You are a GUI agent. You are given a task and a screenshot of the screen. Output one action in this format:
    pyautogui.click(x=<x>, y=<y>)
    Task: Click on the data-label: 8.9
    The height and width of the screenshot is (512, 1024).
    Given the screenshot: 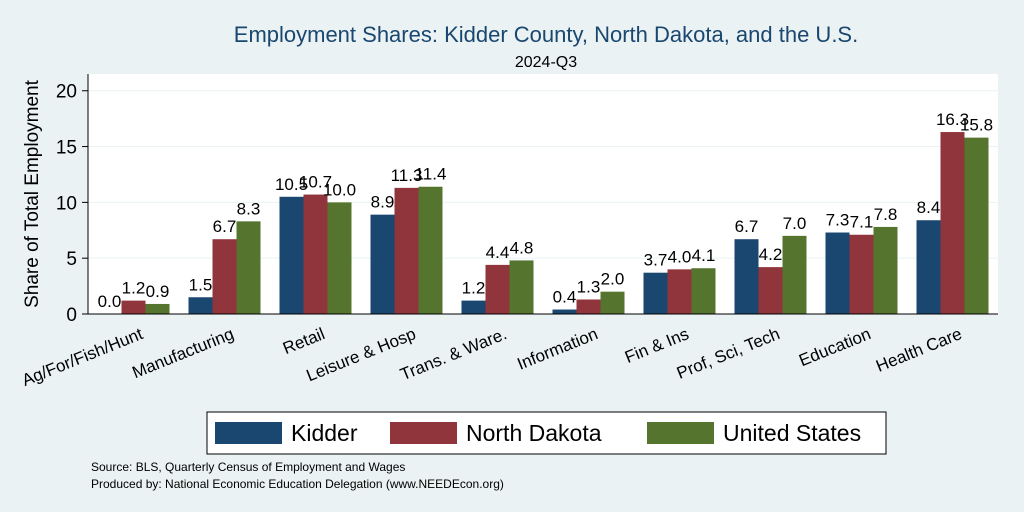 What is the action you would take?
    pyautogui.click(x=383, y=202)
    